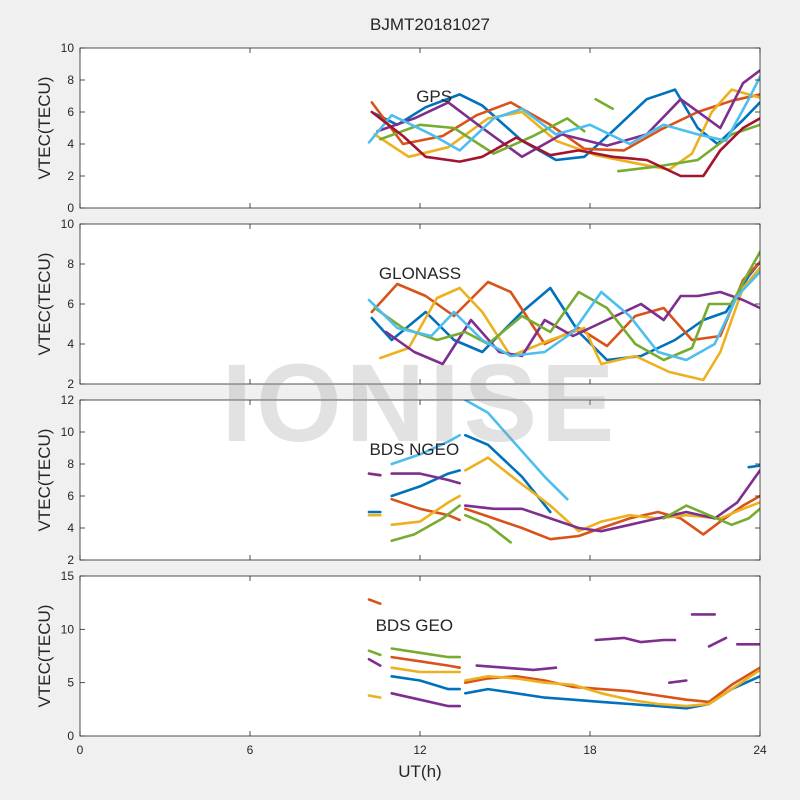  What do you see at coordinates (70, 560) in the screenshot?
I see `bds-ngeo-y-tick-label: 2` at bounding box center [70, 560].